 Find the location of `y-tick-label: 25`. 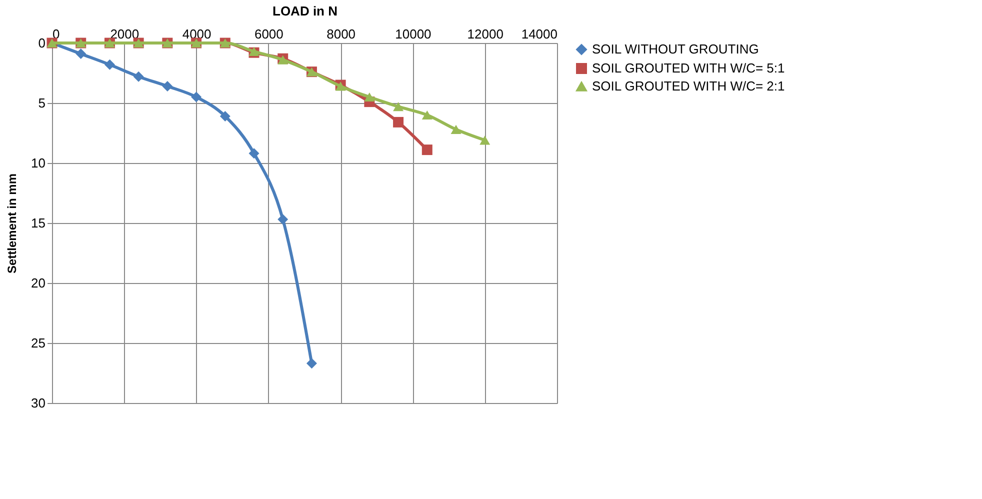

y-tick-label: 25 is located at coordinates (38, 343).